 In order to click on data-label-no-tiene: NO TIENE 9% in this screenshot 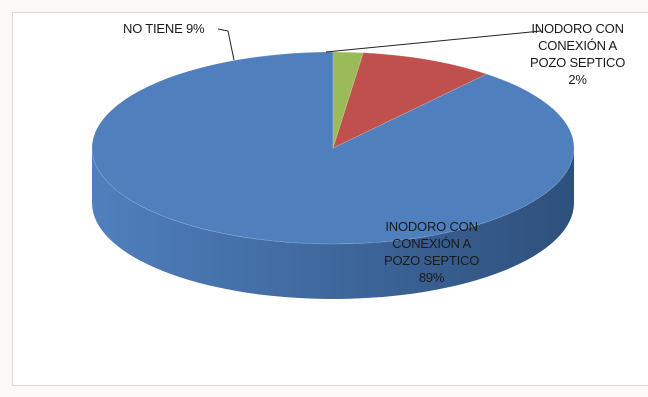, I will do `click(164, 28)`.